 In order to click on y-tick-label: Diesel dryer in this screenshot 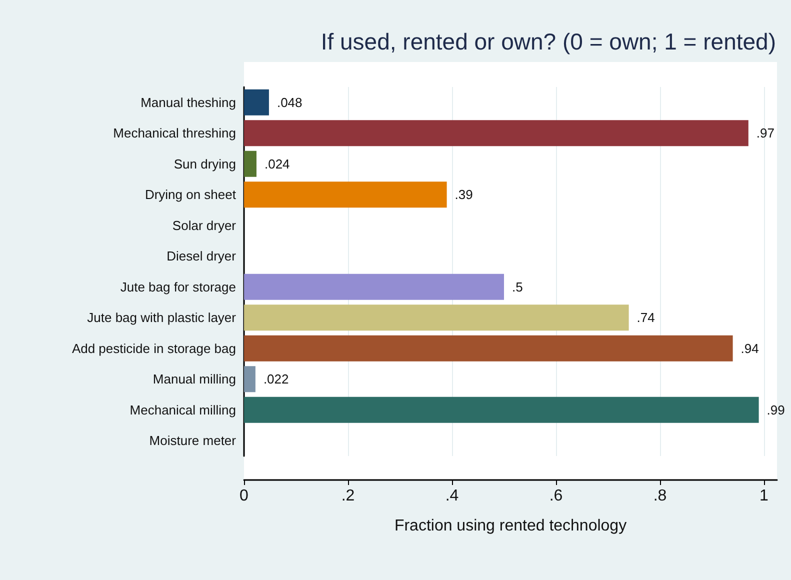, I will do `click(201, 256)`.